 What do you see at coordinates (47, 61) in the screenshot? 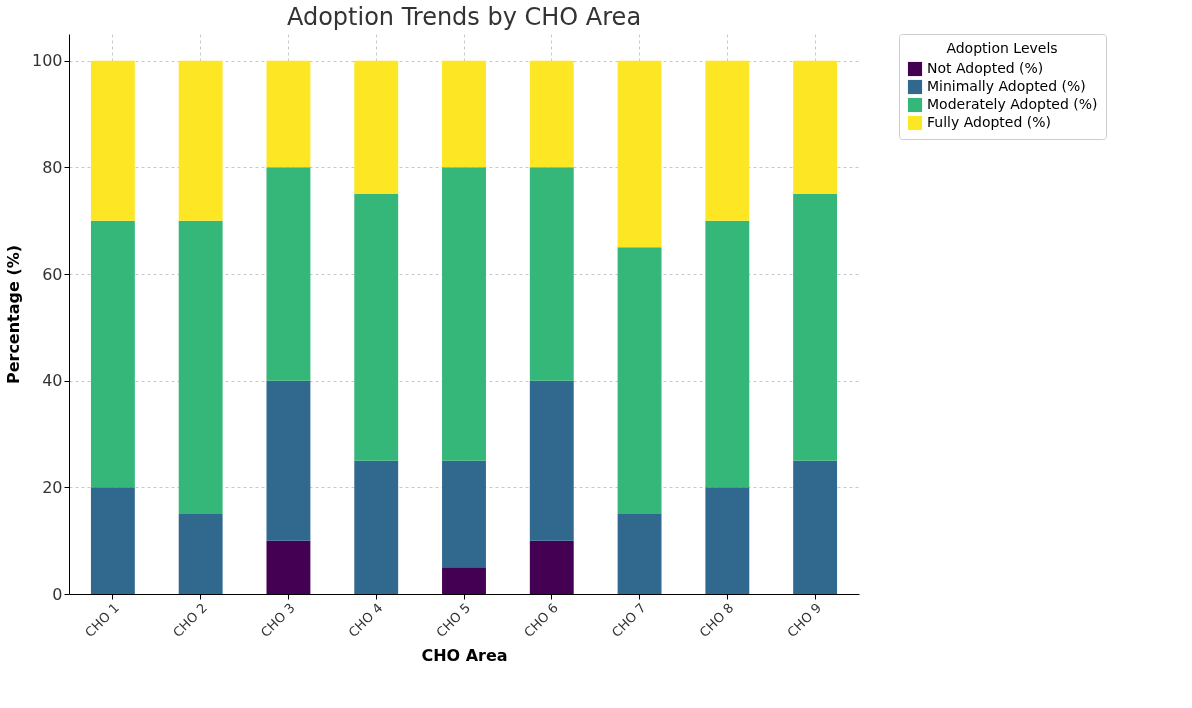
I see `y-tick-label: 100` at bounding box center [47, 61].